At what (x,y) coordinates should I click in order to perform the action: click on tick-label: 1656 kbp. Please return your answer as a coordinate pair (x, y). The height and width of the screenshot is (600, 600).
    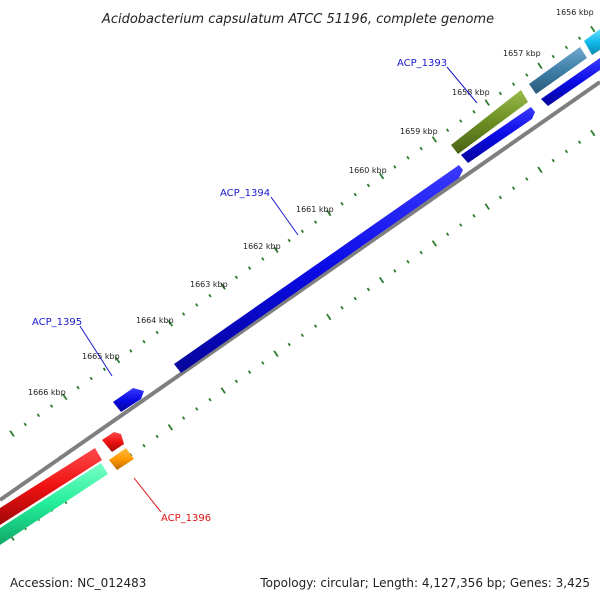
    Looking at the image, I should click on (575, 12).